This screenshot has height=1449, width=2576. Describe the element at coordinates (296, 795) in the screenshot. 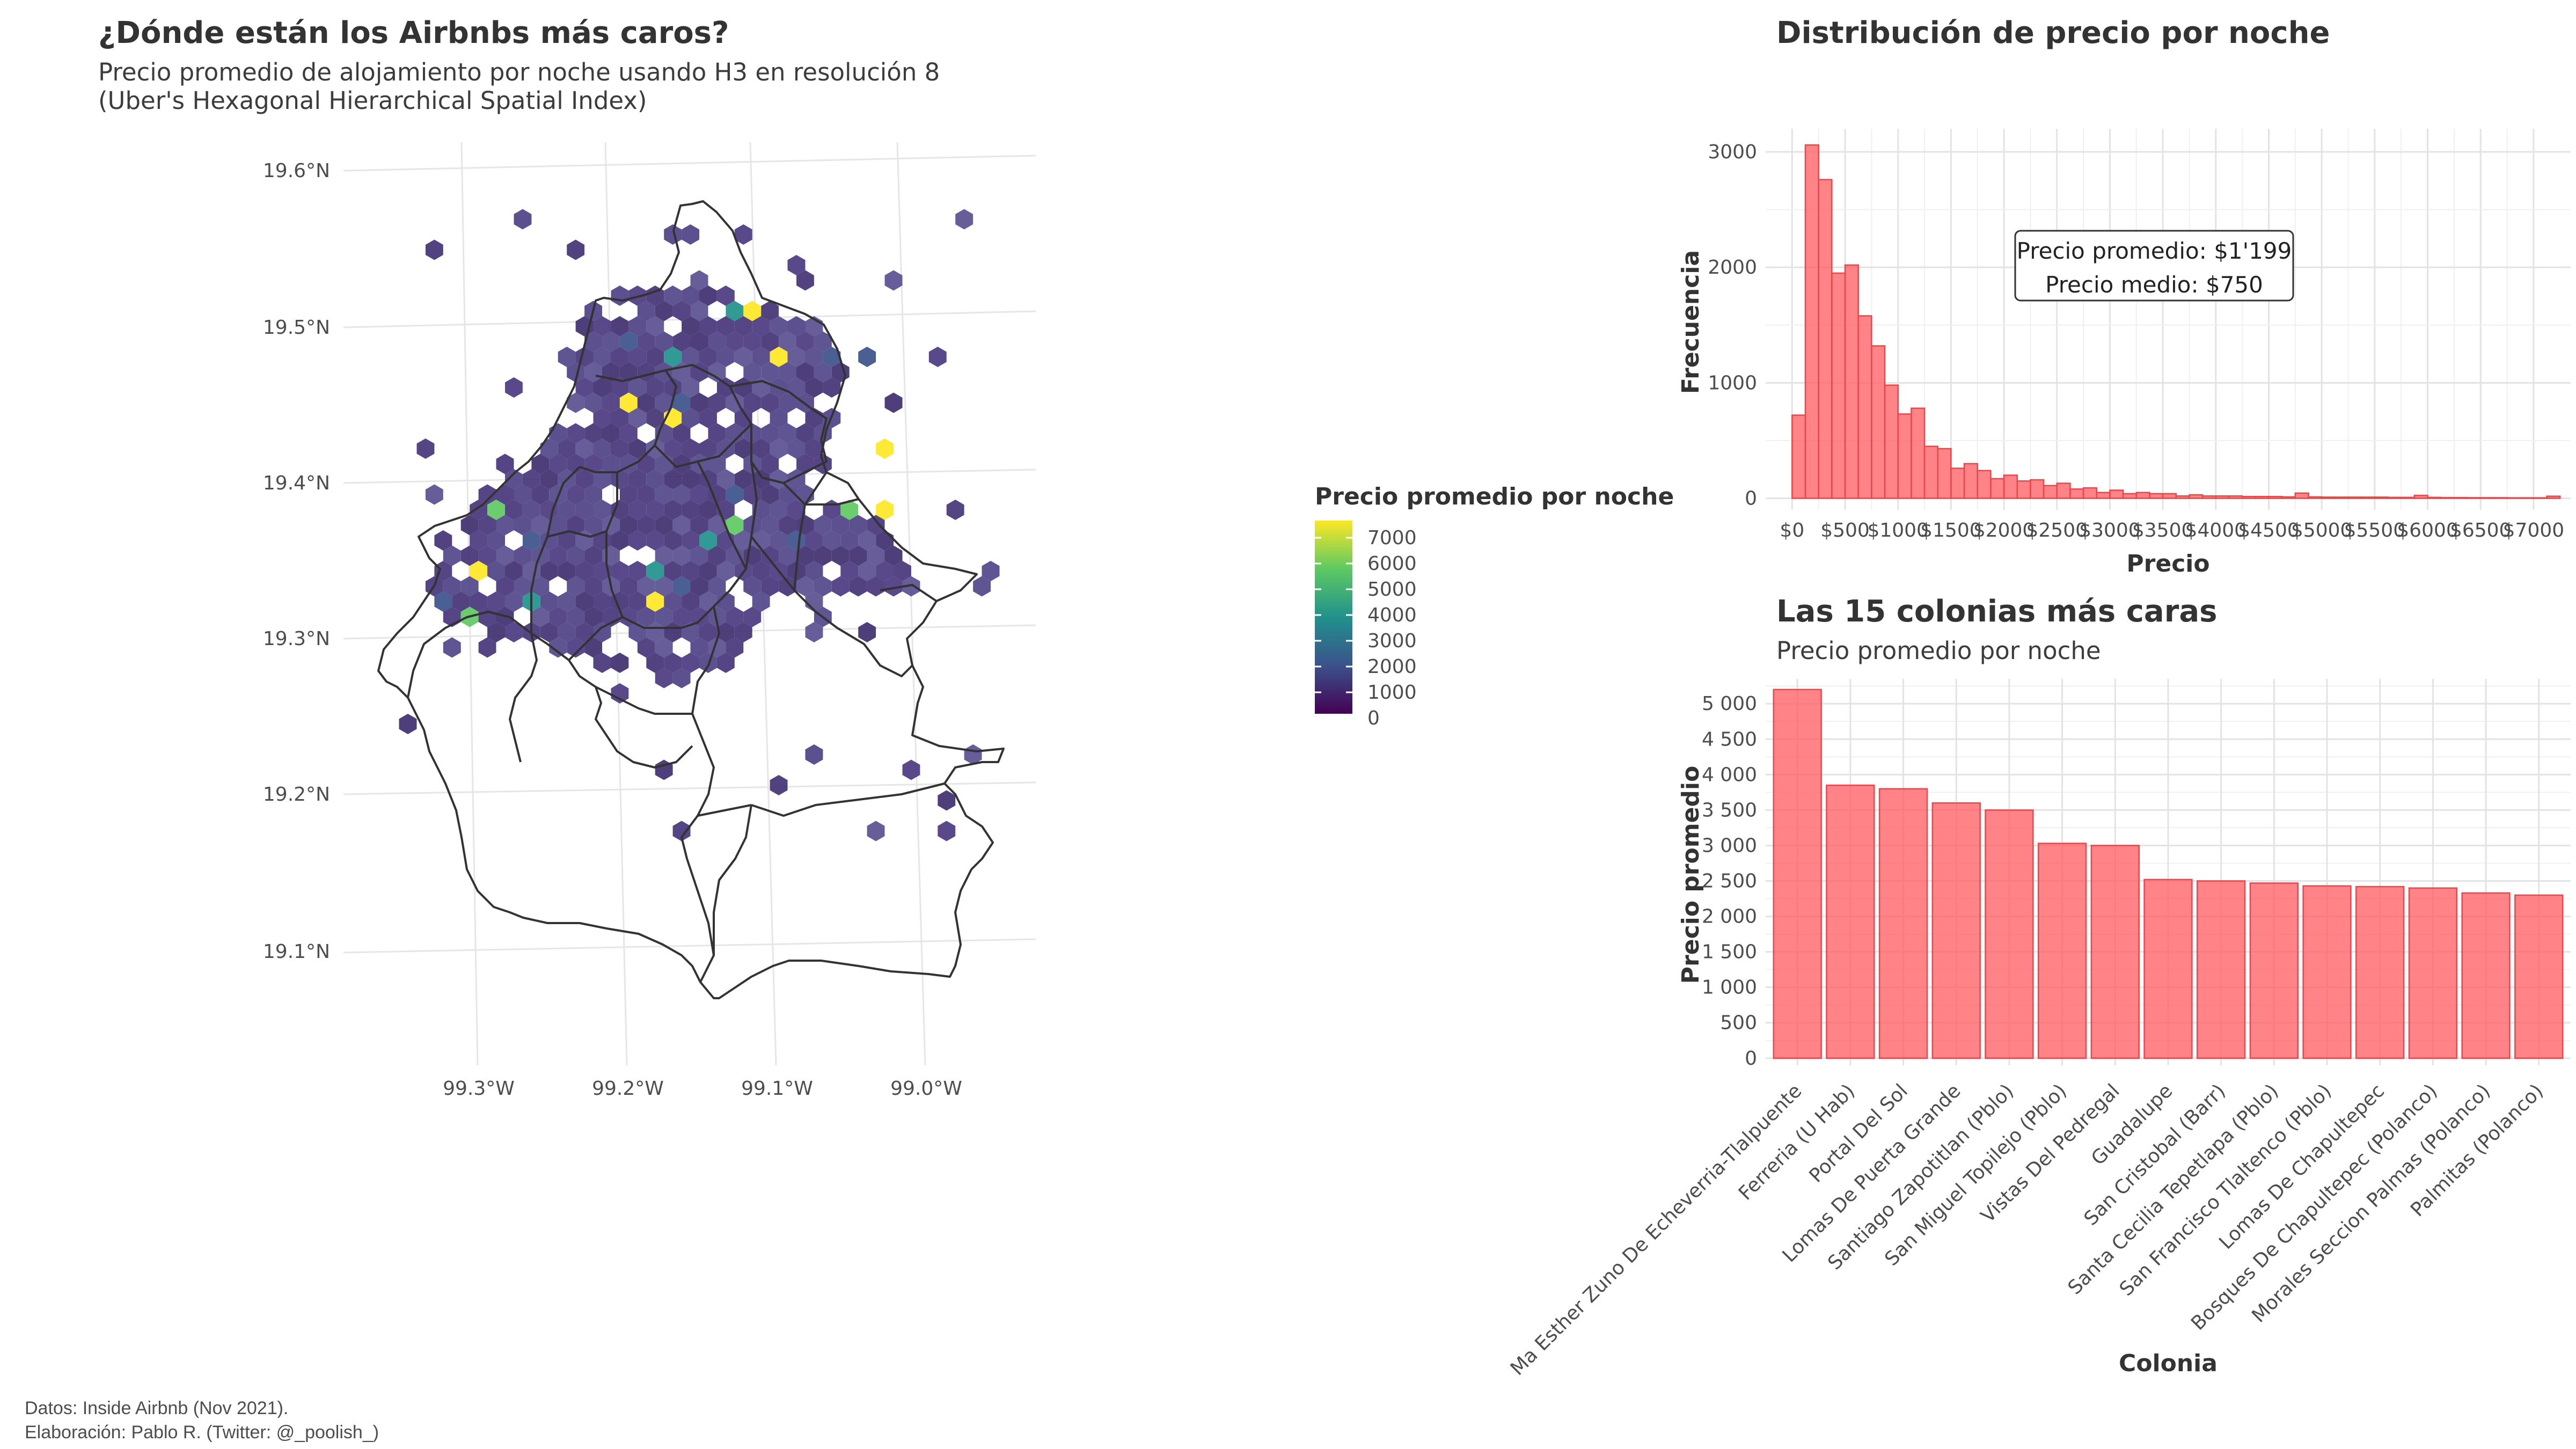

I see `lat-tick: 19.2°N` at that location.